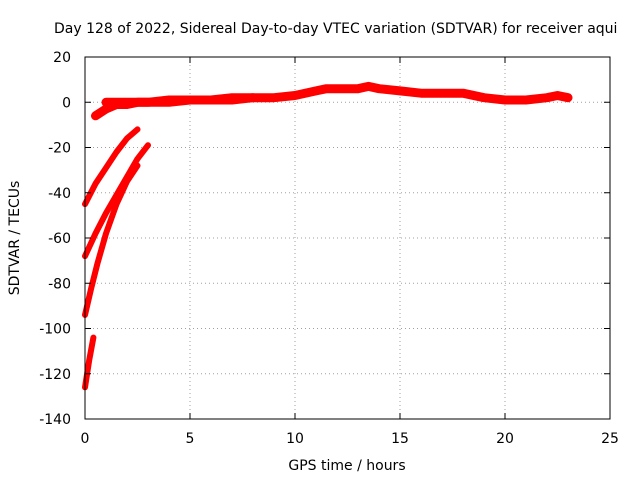  Describe the element at coordinates (295, 439) in the screenshot. I see `x-tick-label: 10` at that location.